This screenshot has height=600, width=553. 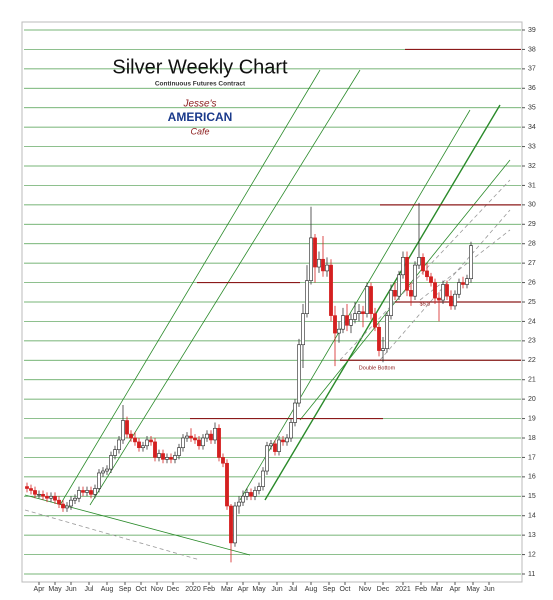 I want to click on y-tick-label: 38, so click(x=532, y=49).